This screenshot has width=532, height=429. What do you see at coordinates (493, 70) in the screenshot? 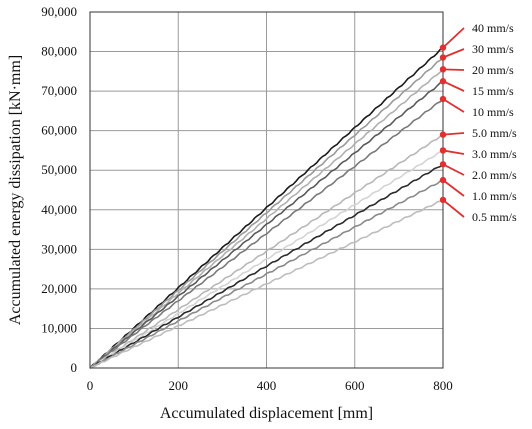
I see `legend-label: 20 mm/s` at bounding box center [493, 70].